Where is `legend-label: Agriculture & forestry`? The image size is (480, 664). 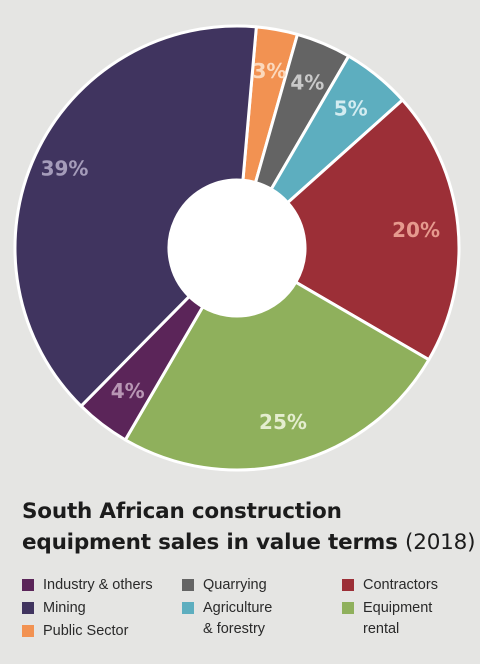
legend-label: Agriculture & forestry is located at coordinates (238, 618).